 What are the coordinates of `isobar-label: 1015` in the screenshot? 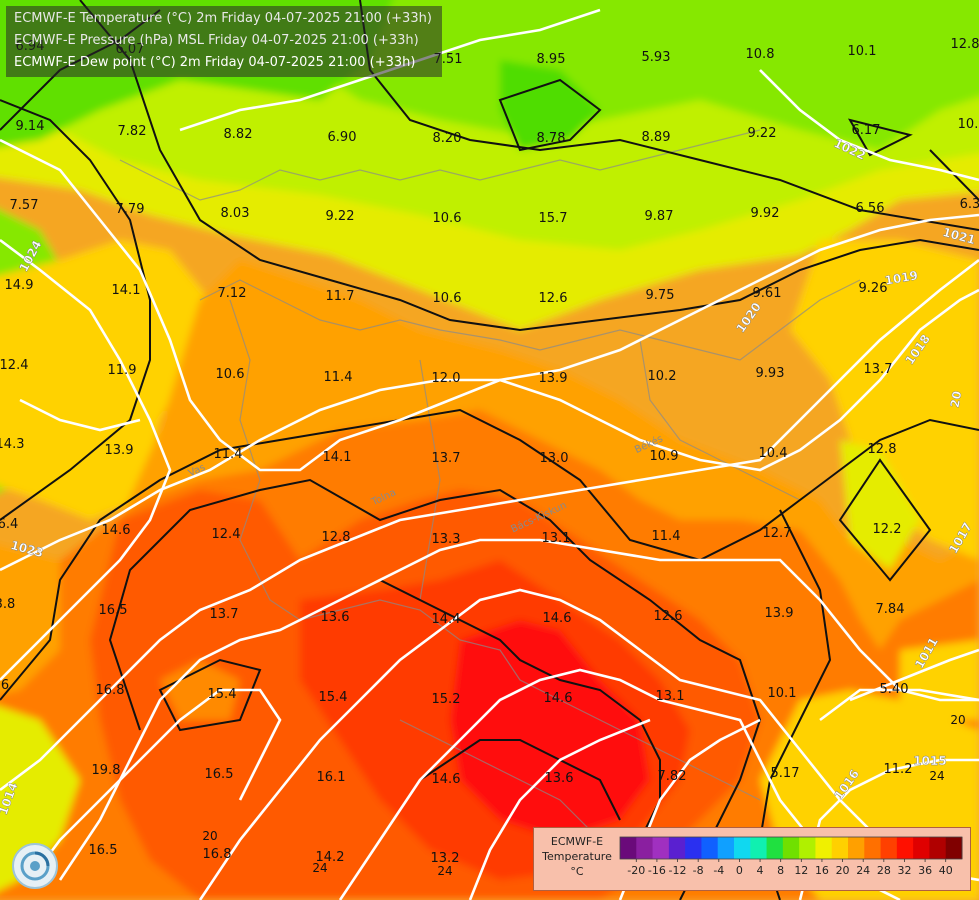 It's located at (929, 761).